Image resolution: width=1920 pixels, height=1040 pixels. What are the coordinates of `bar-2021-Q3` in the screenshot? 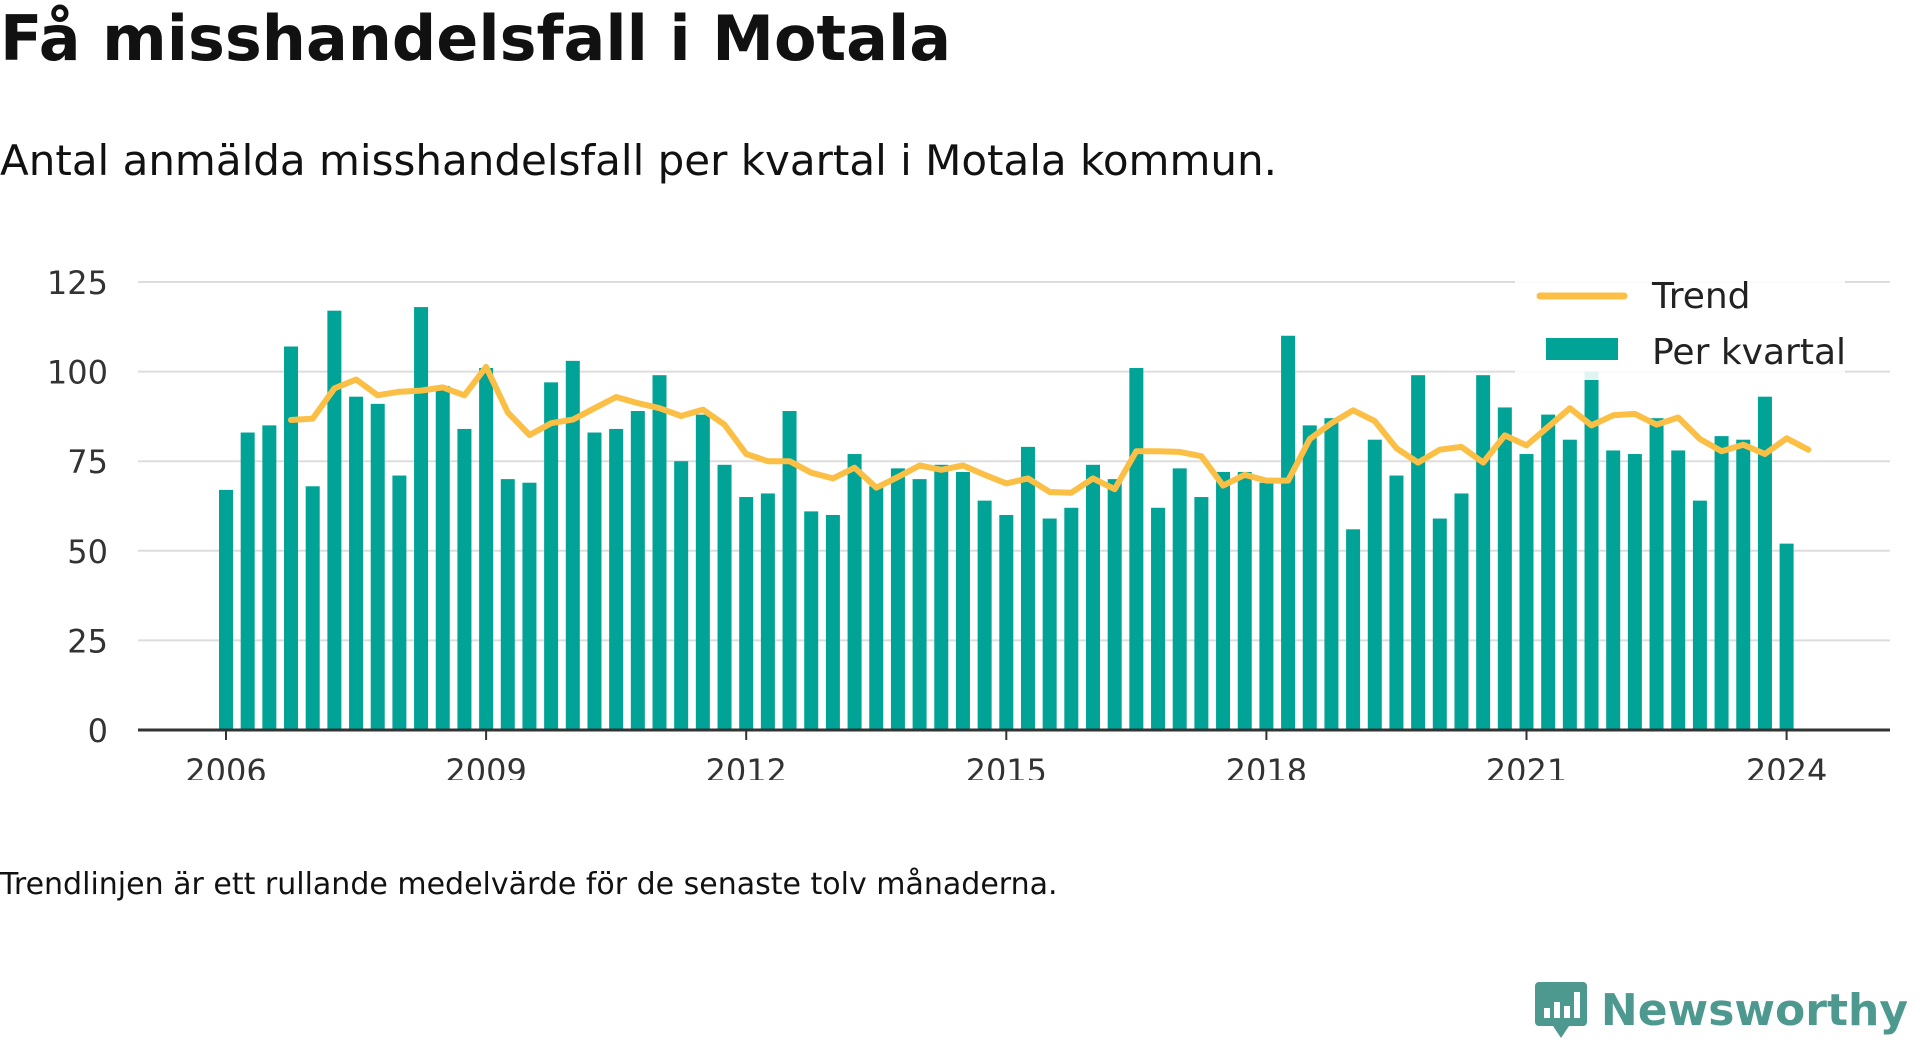 It's located at (1569, 584).